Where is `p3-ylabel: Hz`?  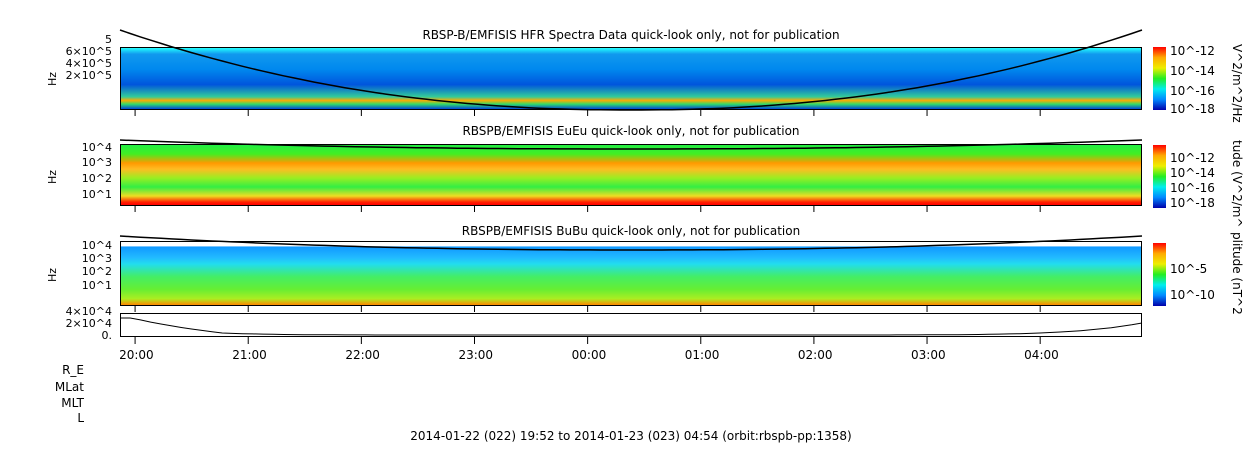
p3-ylabel: Hz is located at coordinates (52, 274).